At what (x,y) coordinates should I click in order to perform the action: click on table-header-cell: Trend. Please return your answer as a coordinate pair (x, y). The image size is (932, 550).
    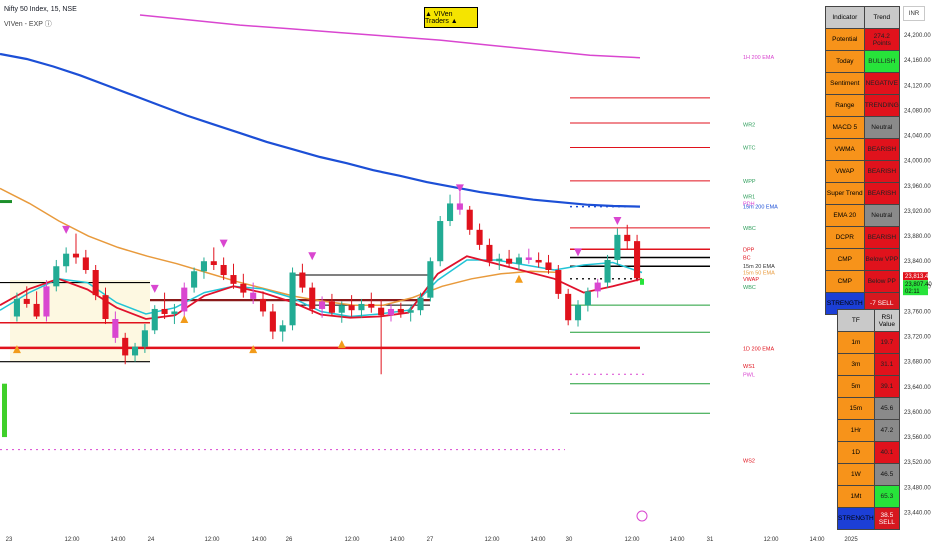
    Looking at the image, I should click on (882, 17).